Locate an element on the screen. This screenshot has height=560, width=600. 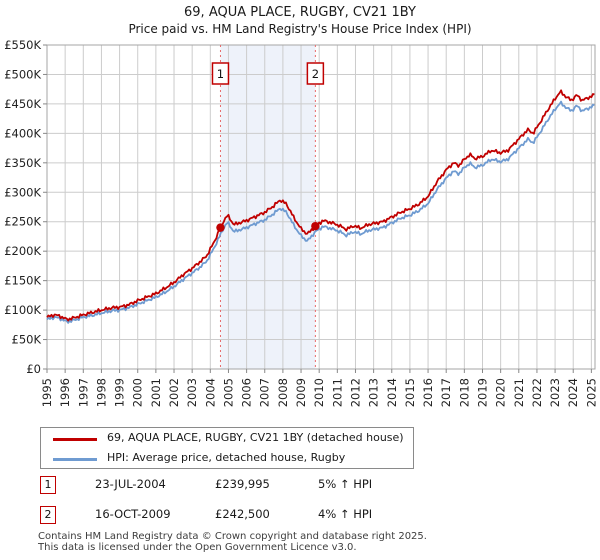
x-tick-label: 2019 is located at coordinates (482, 392).